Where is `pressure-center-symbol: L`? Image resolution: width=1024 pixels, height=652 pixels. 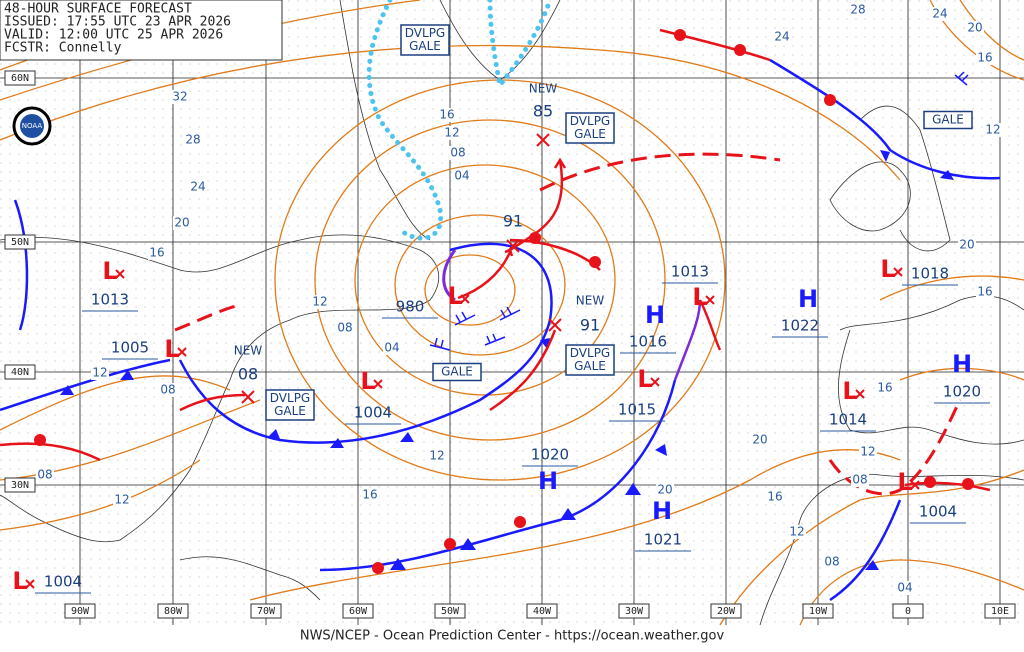
pressure-center-symbol: L is located at coordinates (699, 297).